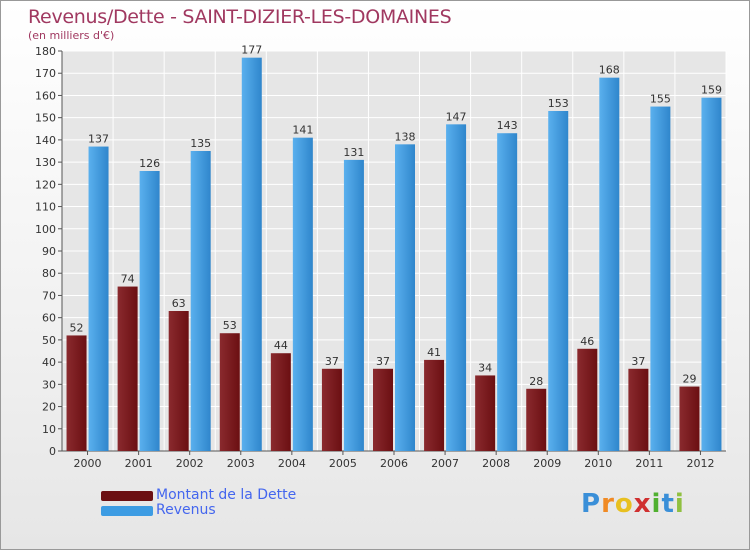  I want to click on data-label-dette: 74, so click(128, 279).